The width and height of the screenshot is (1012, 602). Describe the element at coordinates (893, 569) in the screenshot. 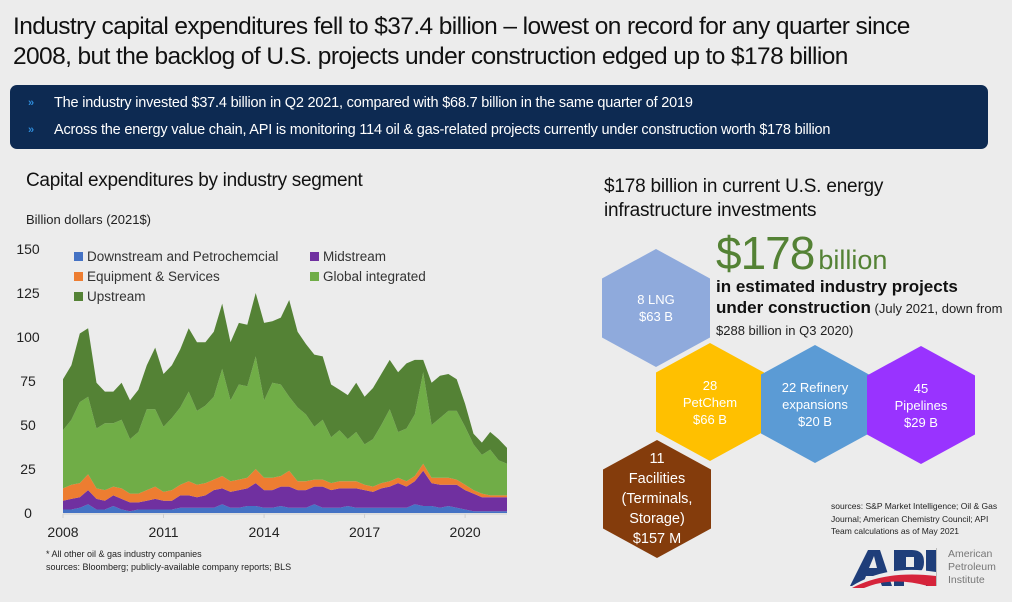

I see `api-logo-icon` at that location.